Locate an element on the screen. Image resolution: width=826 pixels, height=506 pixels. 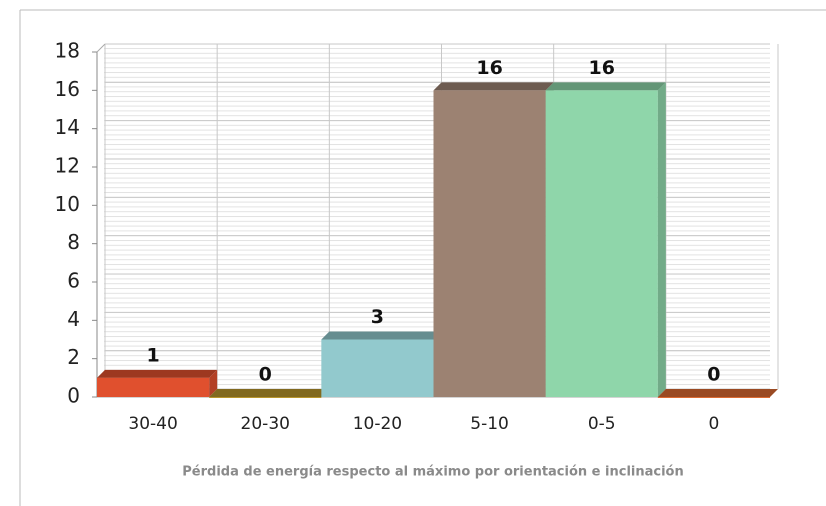
y-tick-label: 18 is located at coordinates (67, 51).